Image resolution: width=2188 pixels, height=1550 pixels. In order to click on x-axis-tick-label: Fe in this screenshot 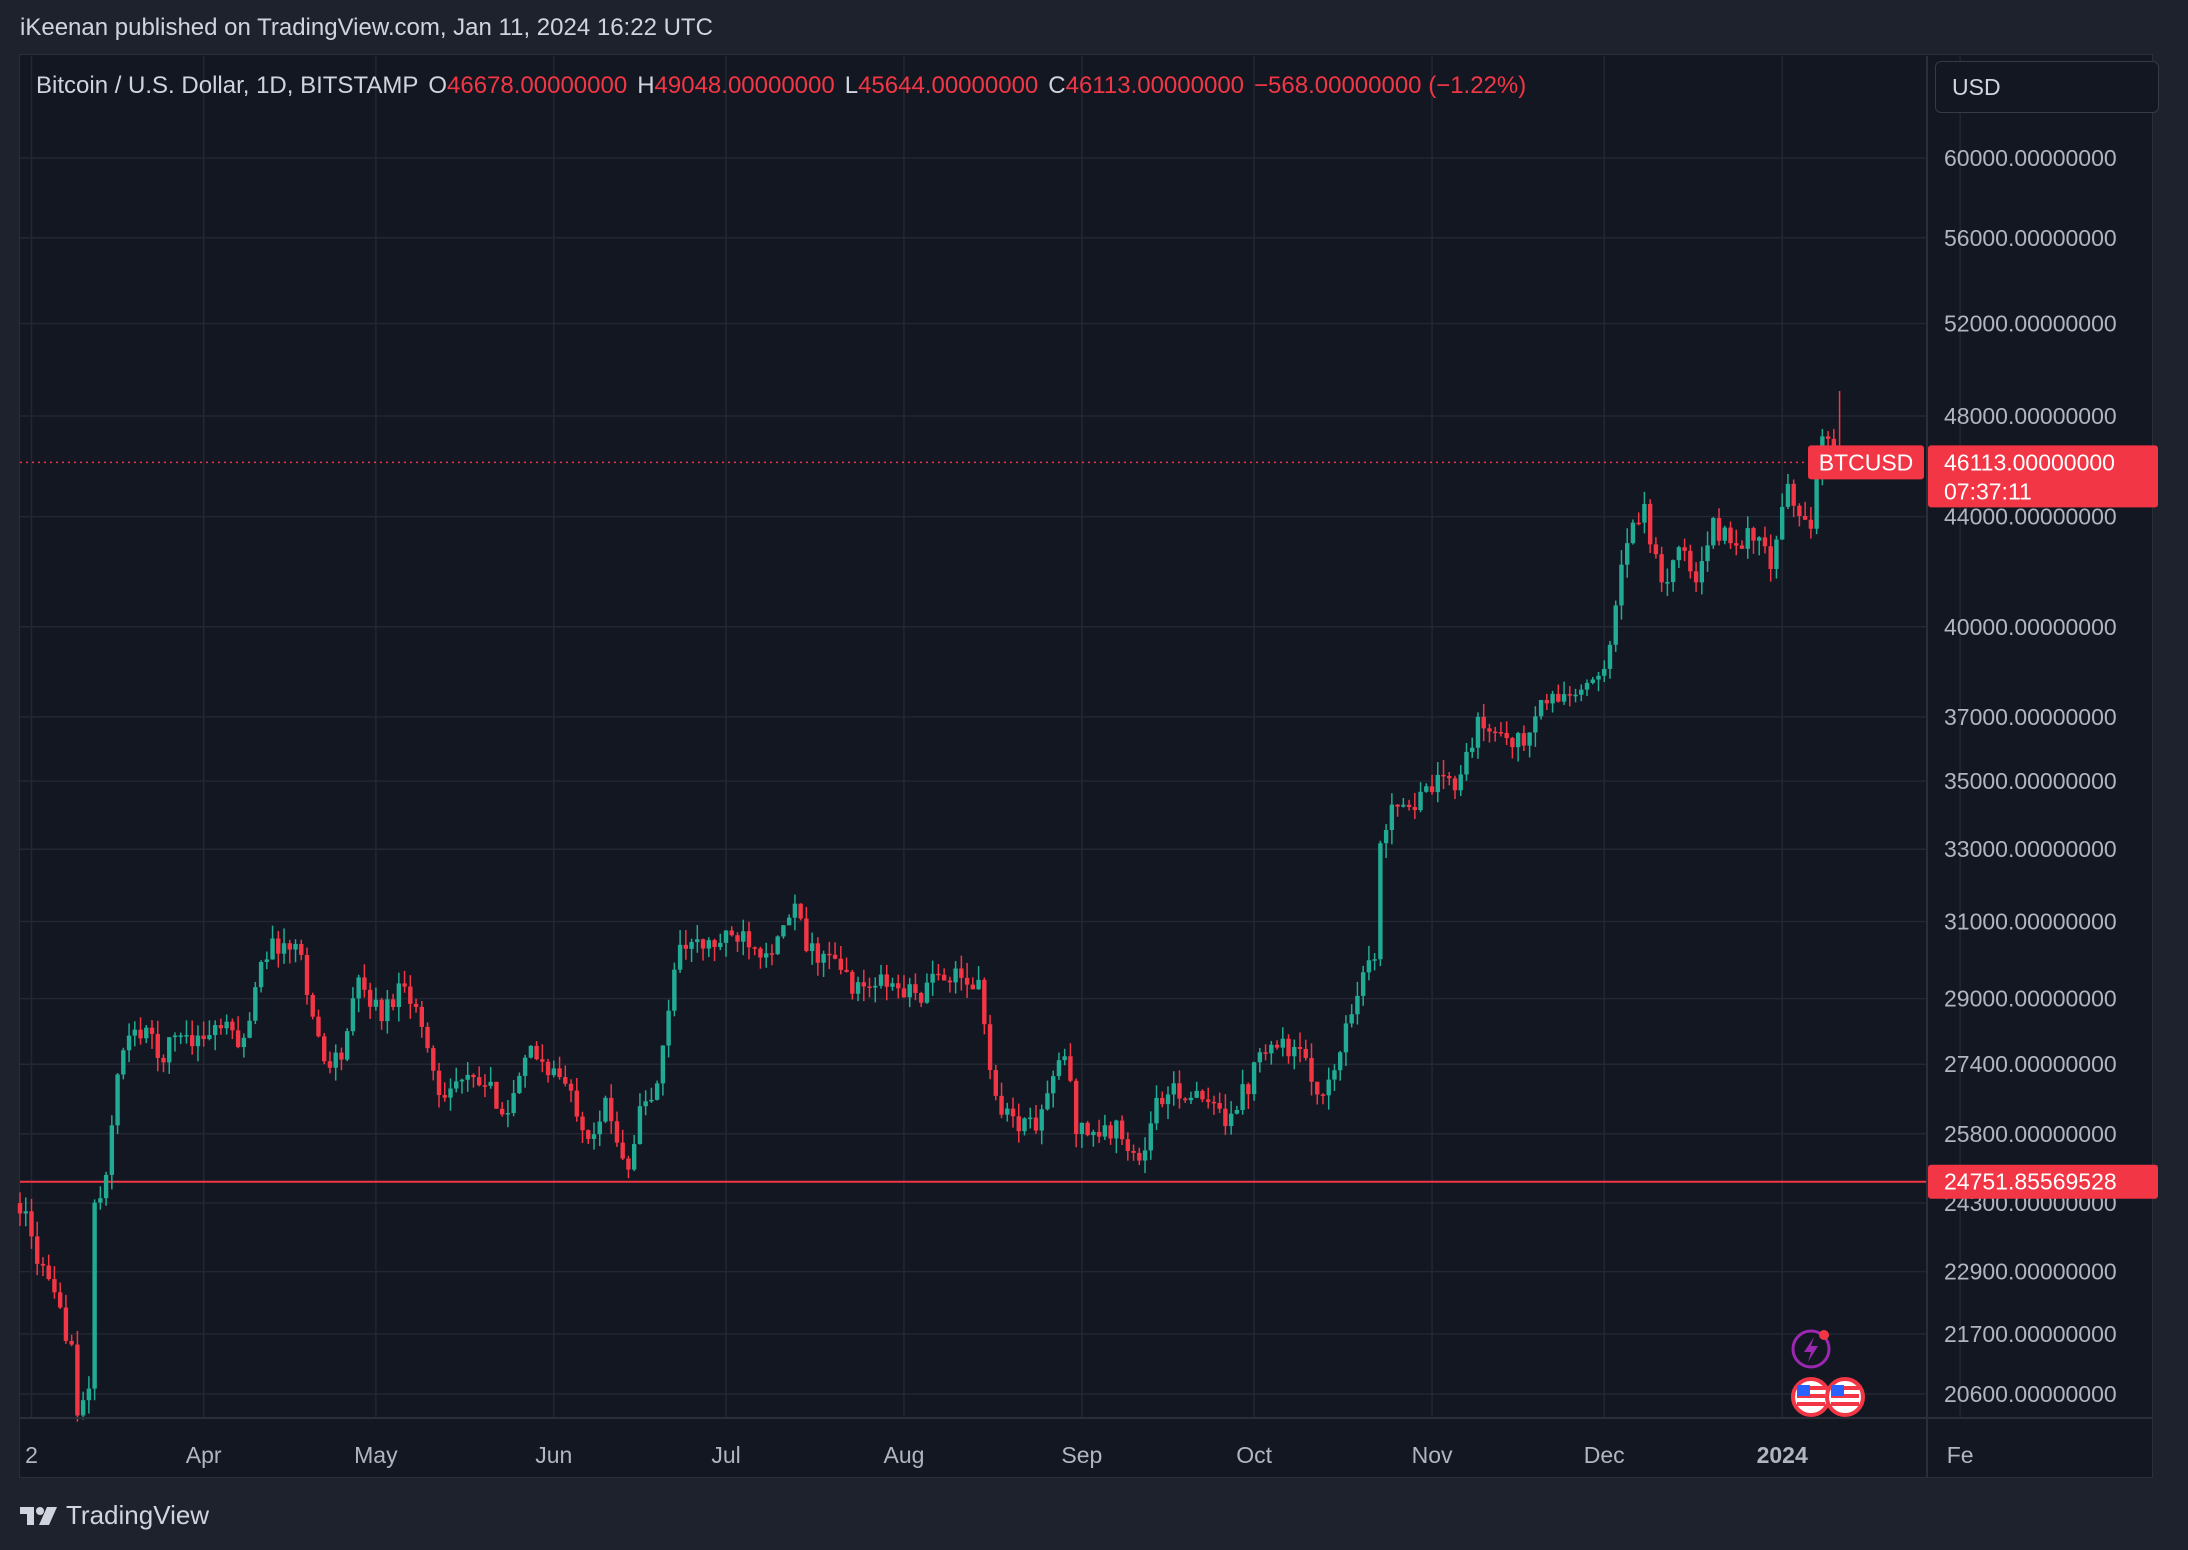, I will do `click(1960, 1455)`.